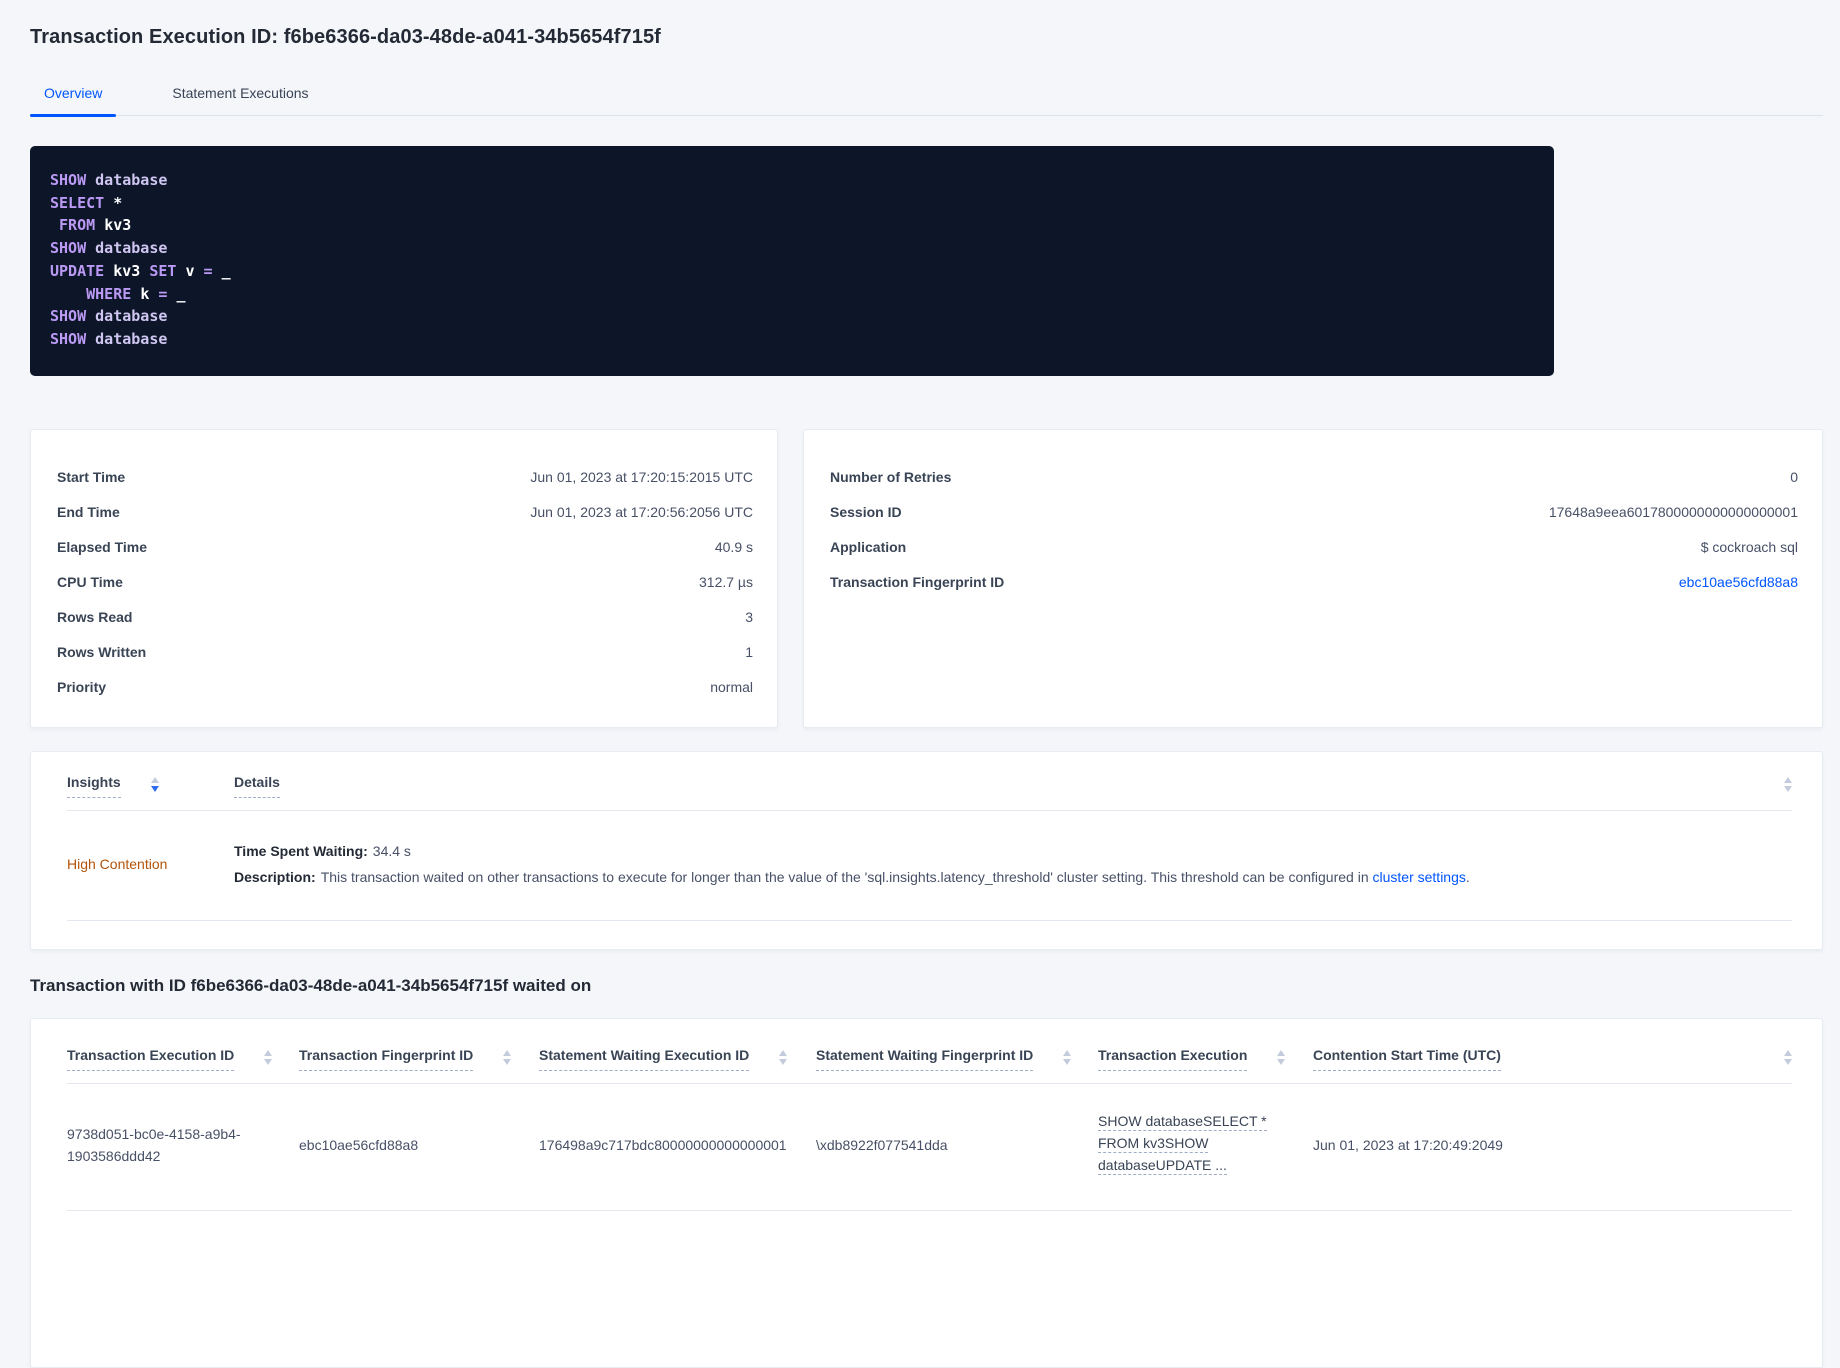  What do you see at coordinates (866, 511) in the screenshot?
I see `session-id-label: Session ID` at bounding box center [866, 511].